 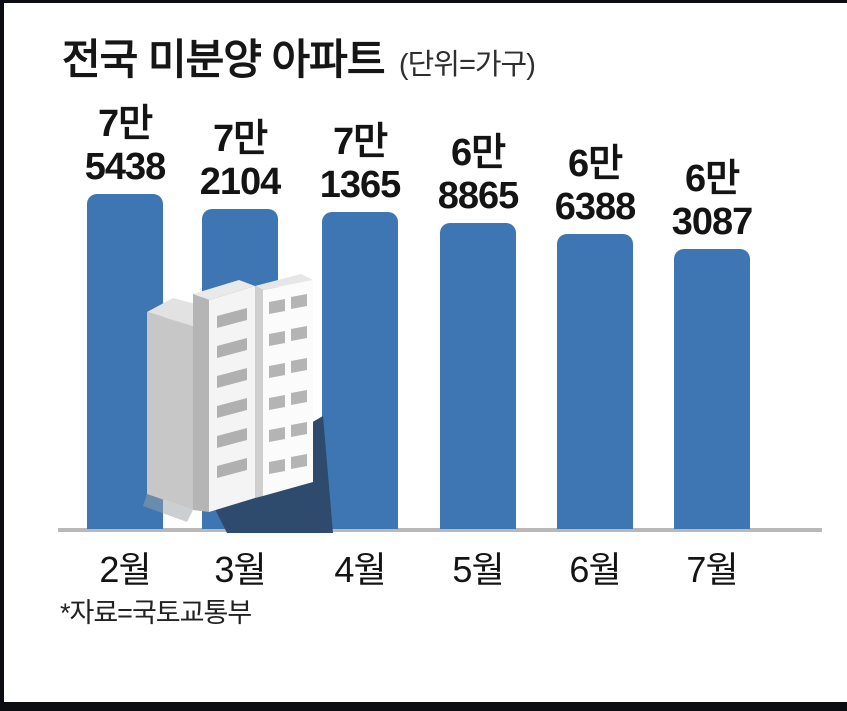 What do you see at coordinates (125, 145) in the screenshot?
I see `bar-value-label: 7만 5438` at bounding box center [125, 145].